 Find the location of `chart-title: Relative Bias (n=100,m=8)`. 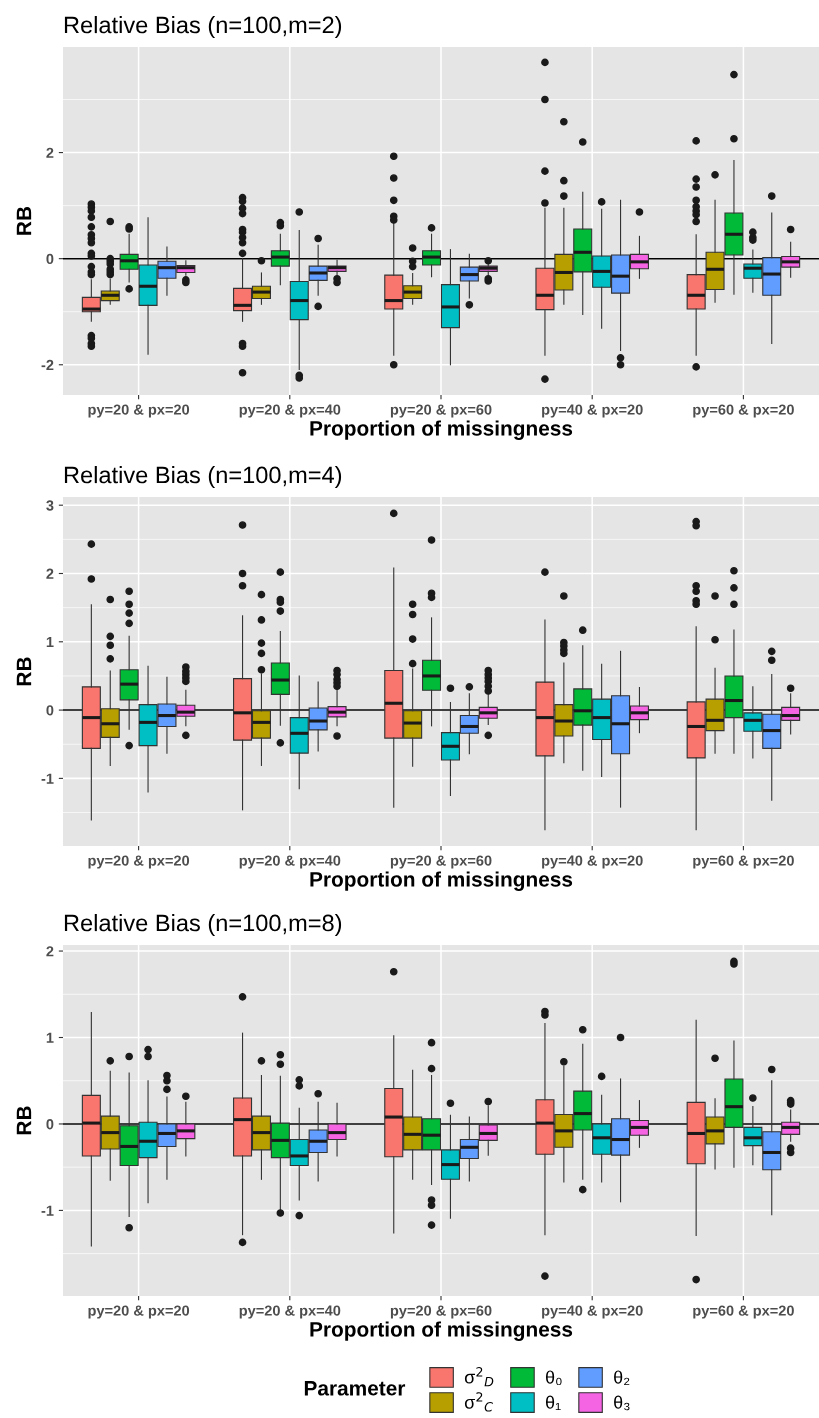

chart-title: Relative Bias (n=100,m=8) is located at coordinates (203, 925).